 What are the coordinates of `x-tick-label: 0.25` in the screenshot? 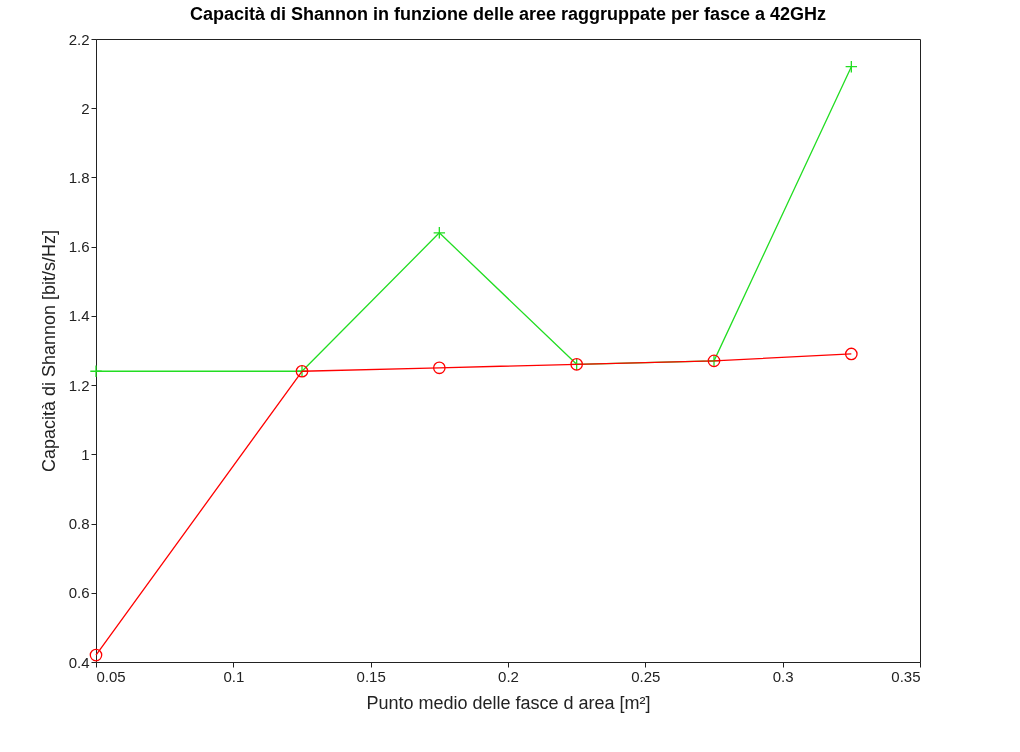 It's located at (646, 676).